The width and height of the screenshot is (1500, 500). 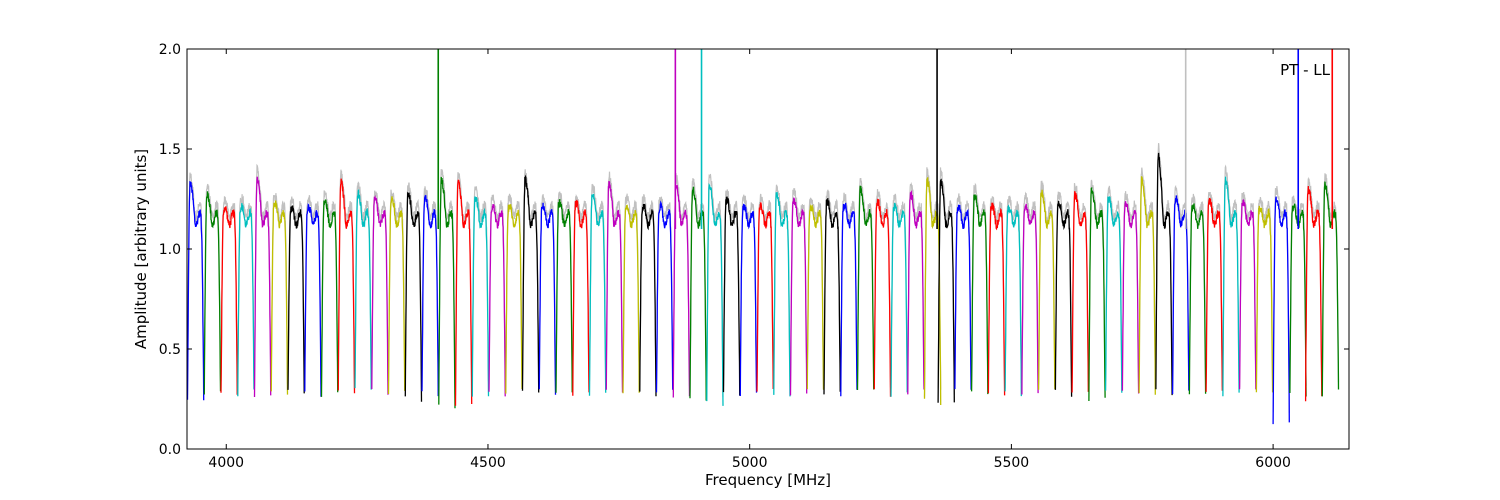 I want to click on y-tick-label-2: 1.0, so click(x=170, y=250).